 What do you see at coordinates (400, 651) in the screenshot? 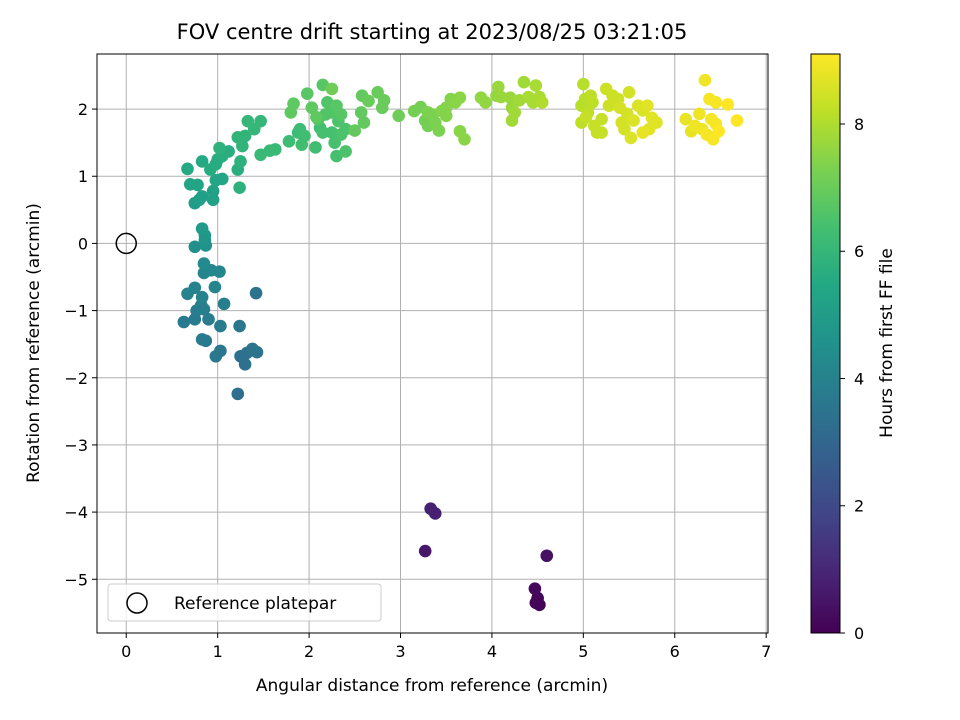
I see `x-tick-label: 3` at bounding box center [400, 651].